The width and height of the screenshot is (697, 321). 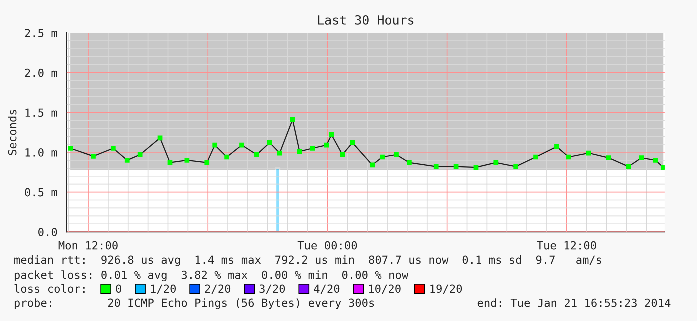 What do you see at coordinates (42, 113) in the screenshot?
I see `y-tick-label: 1.5 m` at bounding box center [42, 113].